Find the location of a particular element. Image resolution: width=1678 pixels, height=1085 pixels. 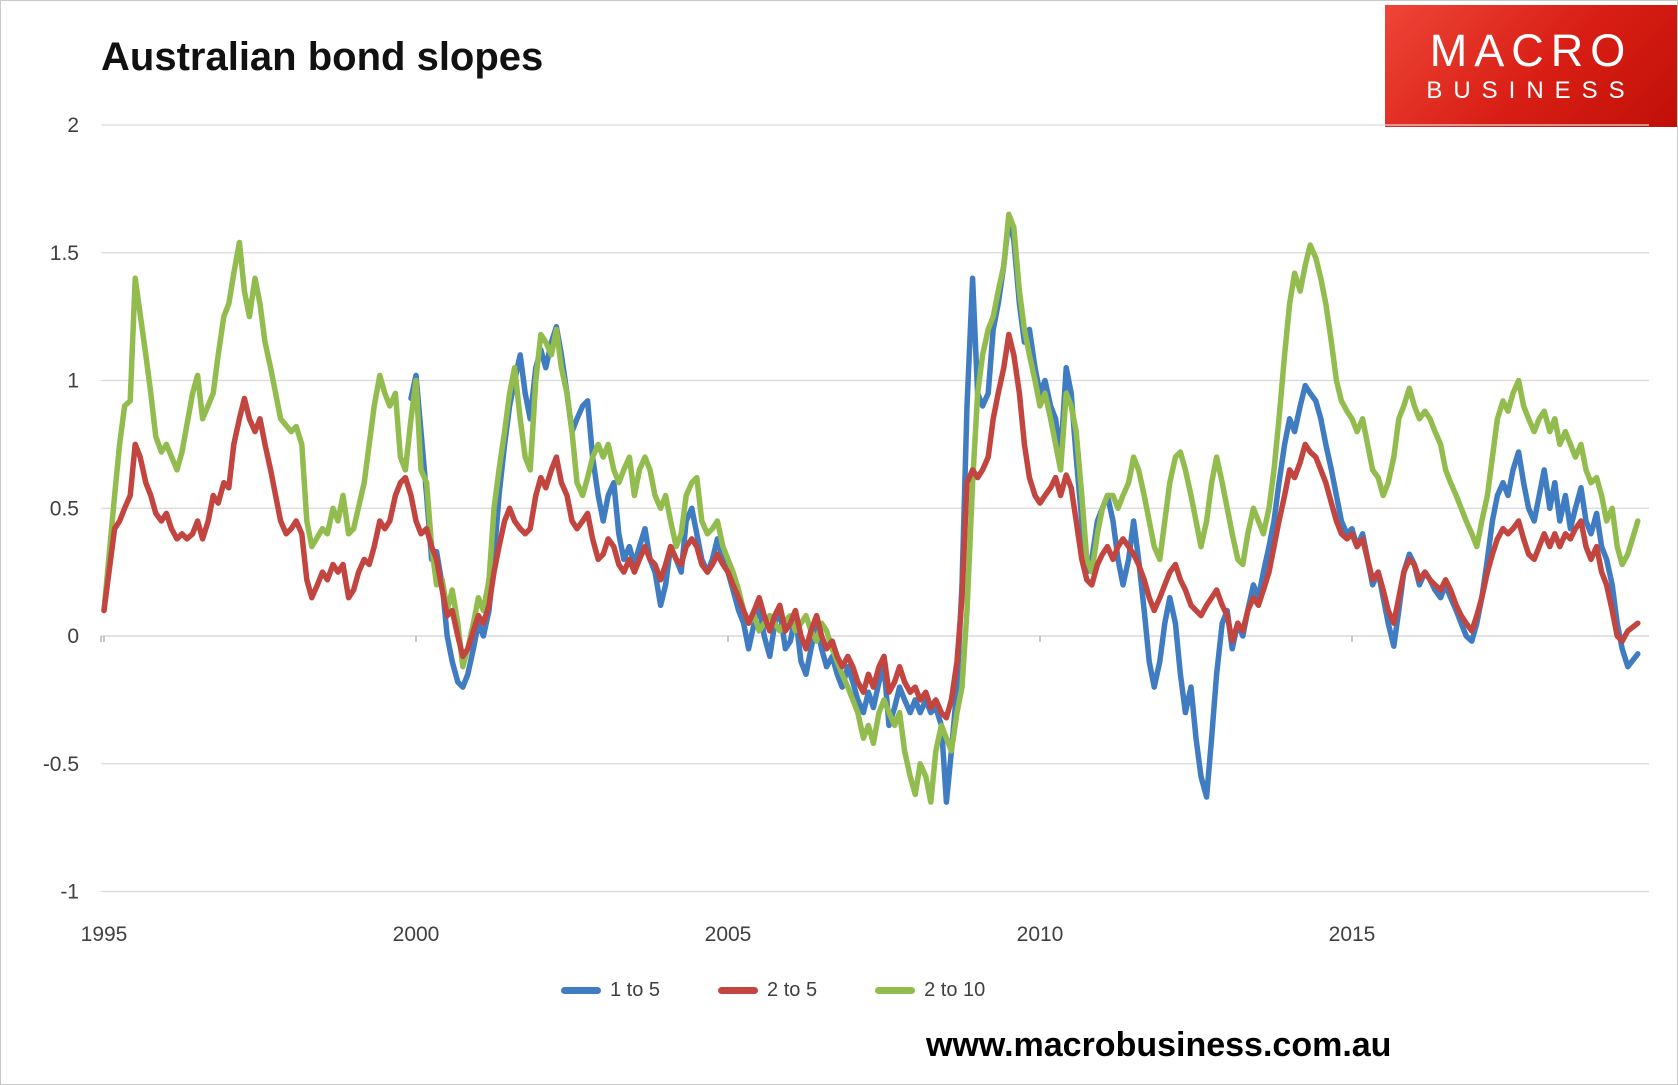

y-tick-label: 1 is located at coordinates (73, 381).